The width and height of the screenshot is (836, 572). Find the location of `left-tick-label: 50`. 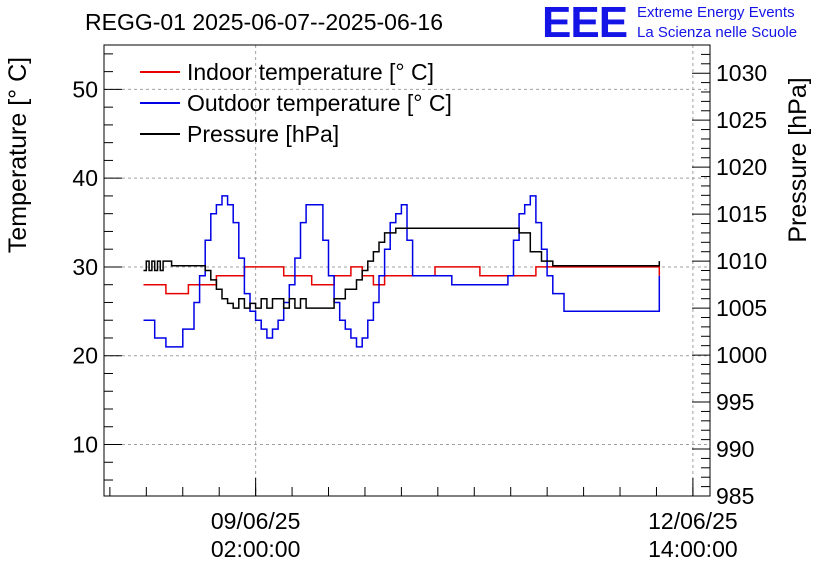

left-tick-label: 50 is located at coordinates (85, 89).